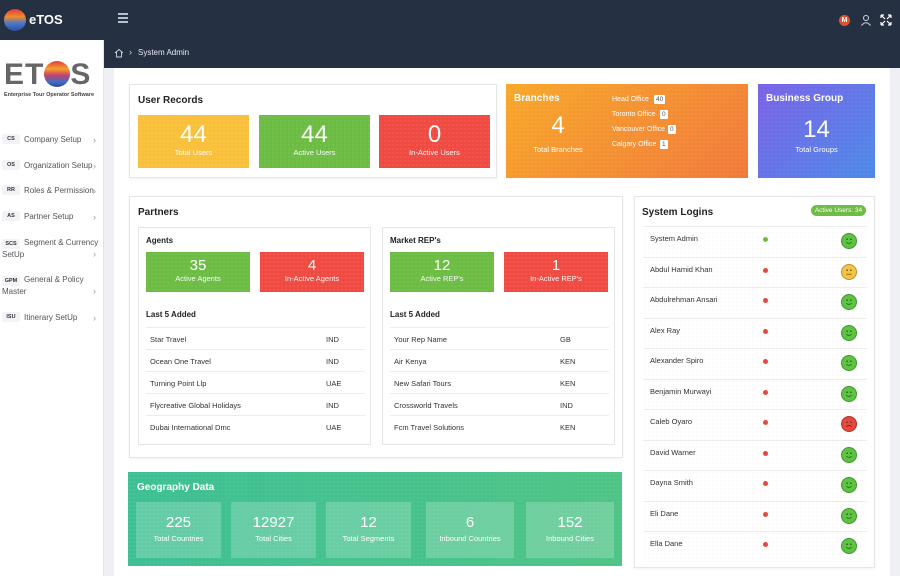 This screenshot has height=576, width=900. I want to click on login-user-name: Alexander Spiro, so click(677, 360).